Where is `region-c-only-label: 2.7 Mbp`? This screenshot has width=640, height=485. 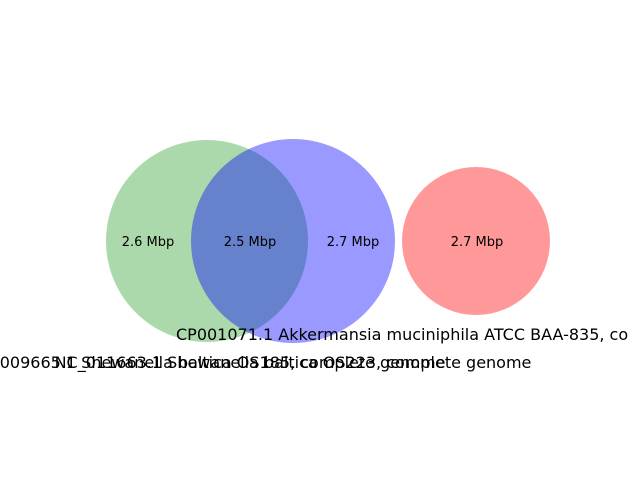 region-c-only-label: 2.7 Mbp is located at coordinates (477, 242).